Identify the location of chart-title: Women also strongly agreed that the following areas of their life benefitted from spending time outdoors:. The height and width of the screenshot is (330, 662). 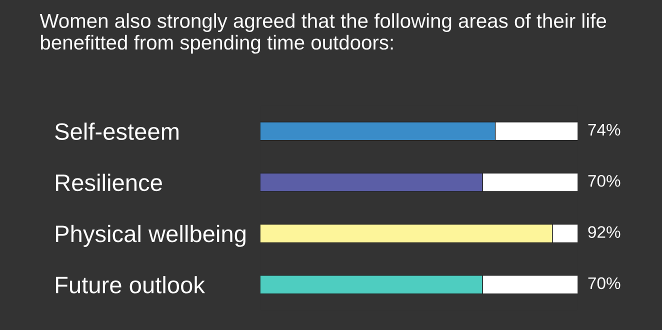
(323, 33).